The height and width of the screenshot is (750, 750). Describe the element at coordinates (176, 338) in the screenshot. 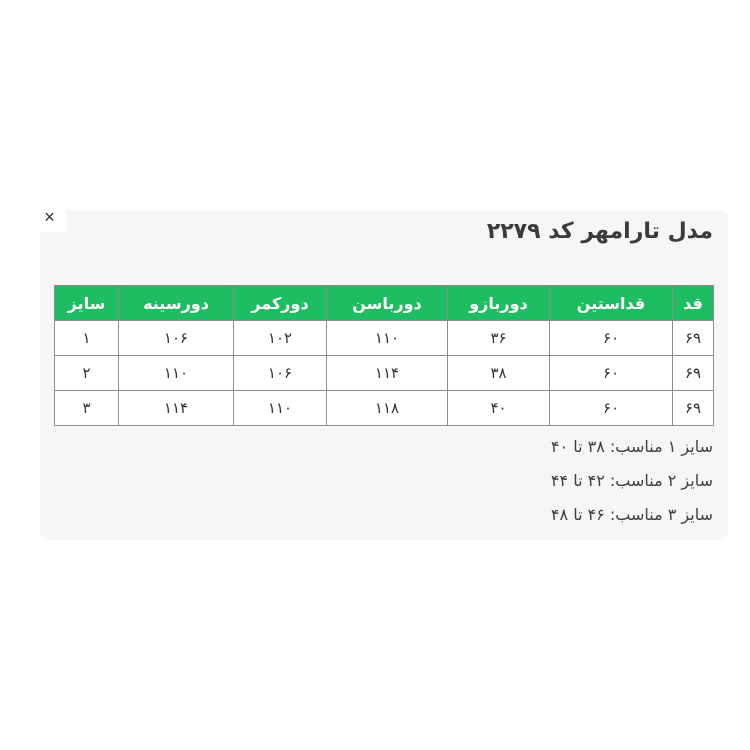

I see `cell-chest: ۱۰۶` at that location.